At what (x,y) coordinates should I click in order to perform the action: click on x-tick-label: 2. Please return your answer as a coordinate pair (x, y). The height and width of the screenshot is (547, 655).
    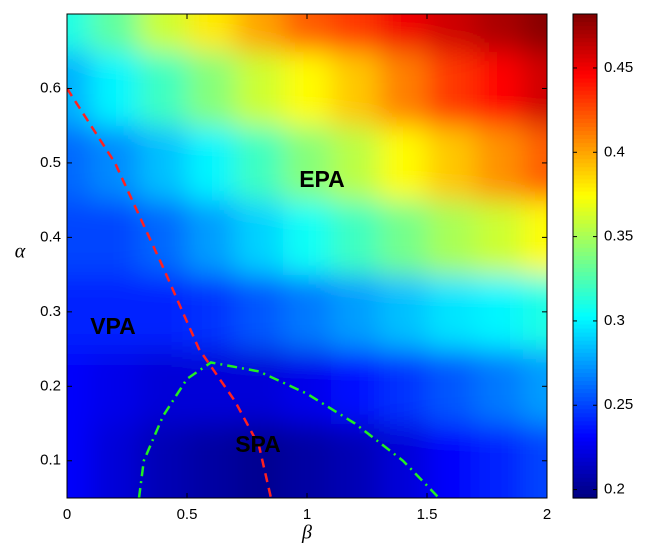
    Looking at the image, I should click on (547, 514).